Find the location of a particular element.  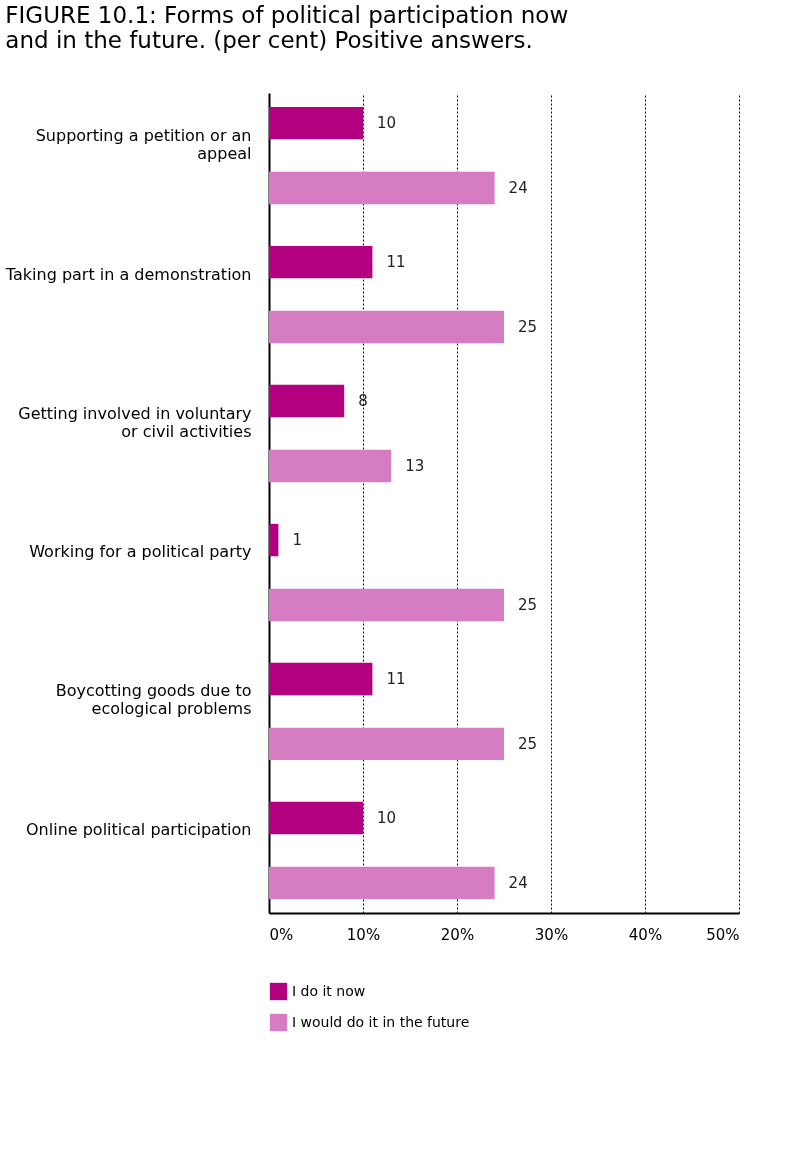

x-tick-label: 20% is located at coordinates (457, 934).